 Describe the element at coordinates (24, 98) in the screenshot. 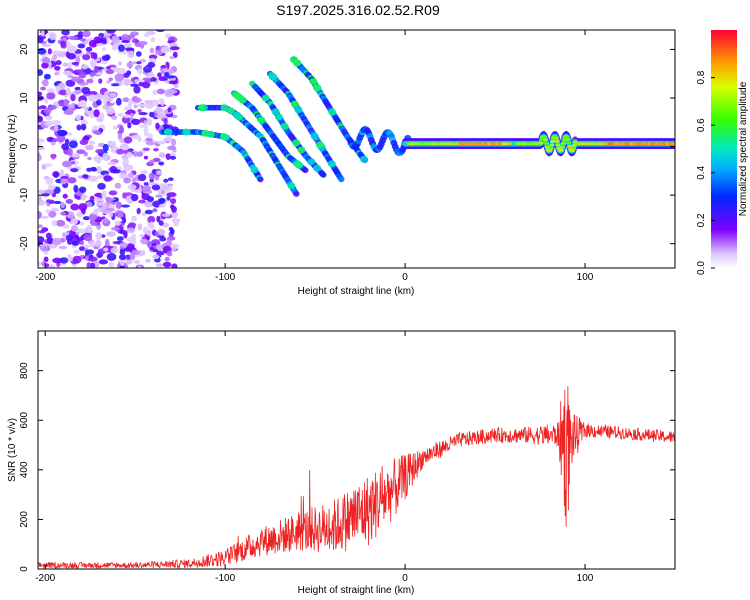

I see `spectrogram-y-tick-label: 10` at that location.